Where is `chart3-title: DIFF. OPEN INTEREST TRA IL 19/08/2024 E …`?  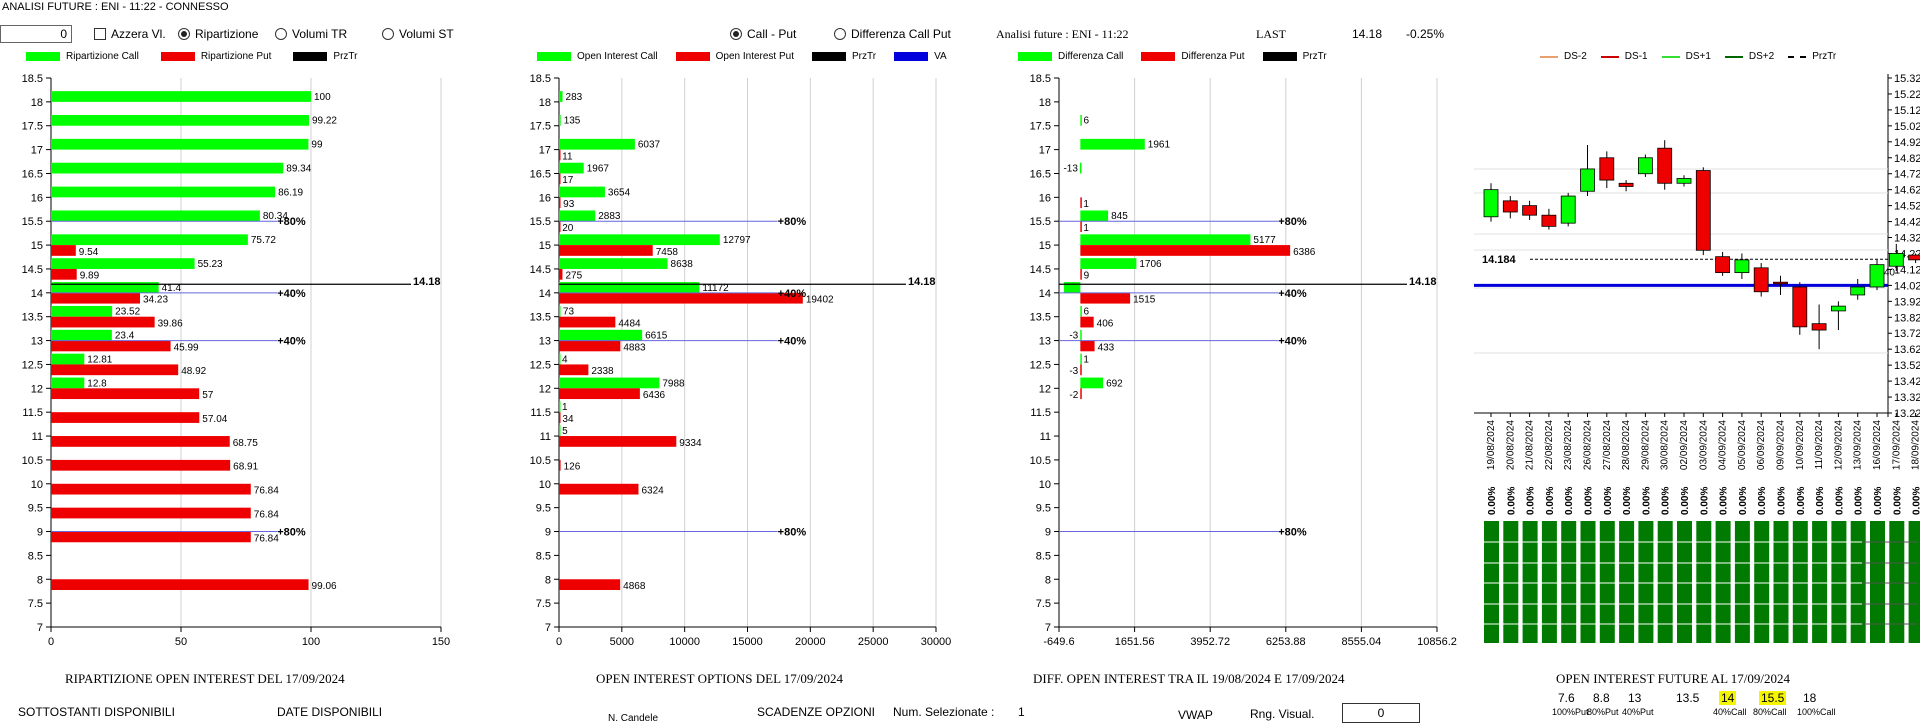 chart3-title: DIFF. OPEN INTEREST TRA IL 19/08/2024 E … is located at coordinates (1189, 678).